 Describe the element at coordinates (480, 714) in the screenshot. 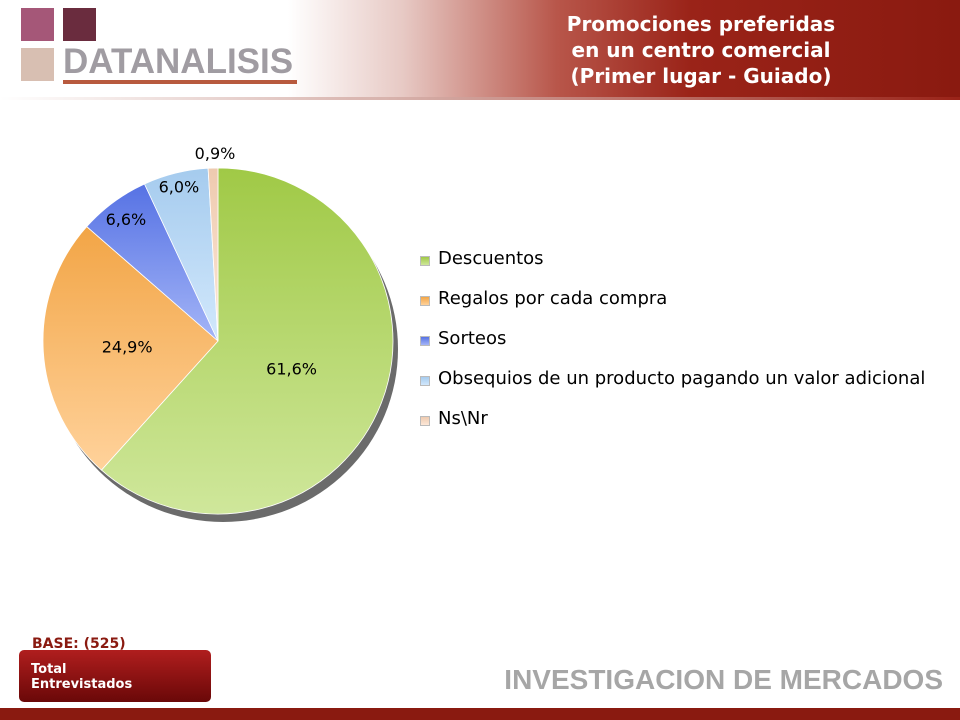

I see `footer-bar` at that location.